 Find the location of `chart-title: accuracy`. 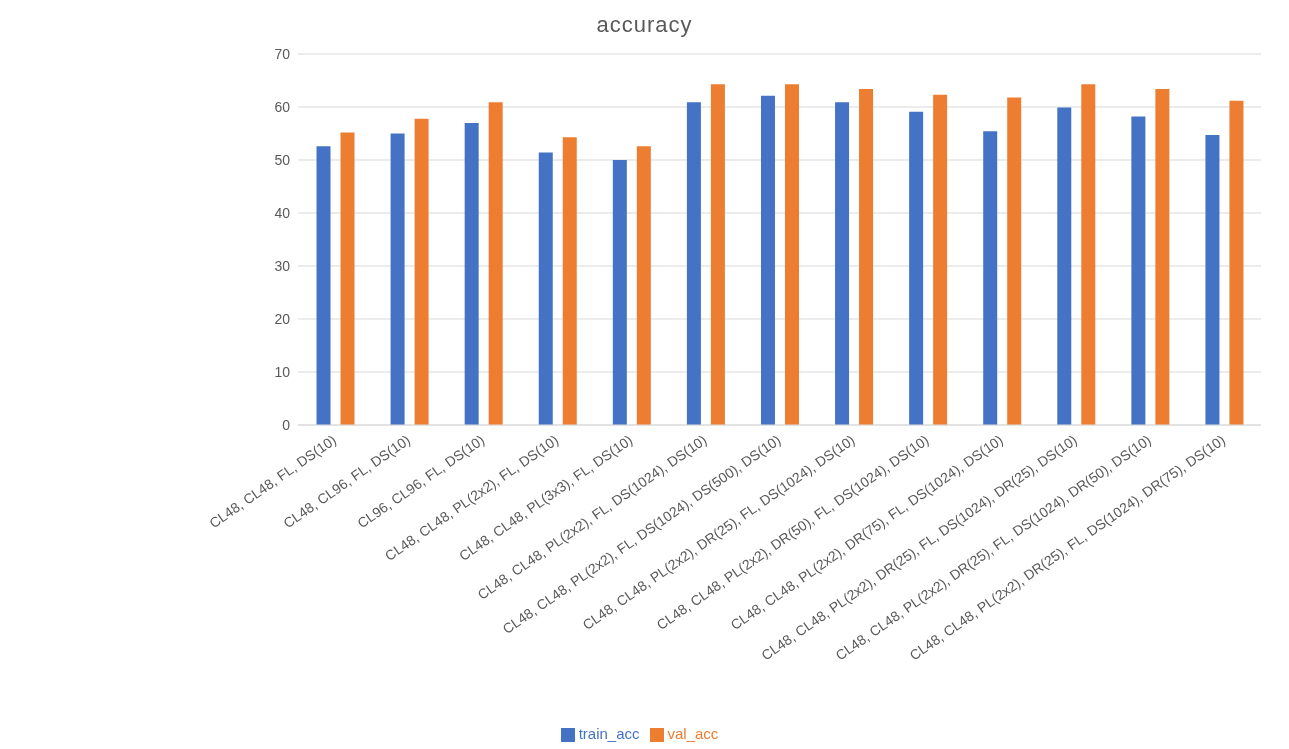

chart-title: accuracy is located at coordinates (644, 25).